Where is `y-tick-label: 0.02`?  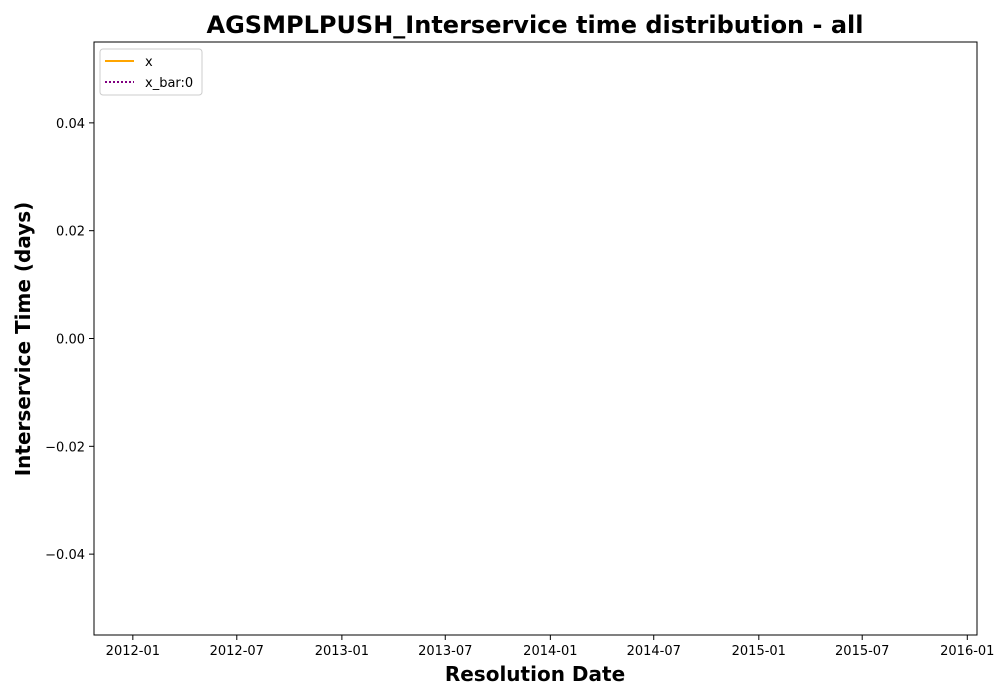 y-tick-label: 0.02 is located at coordinates (70, 232).